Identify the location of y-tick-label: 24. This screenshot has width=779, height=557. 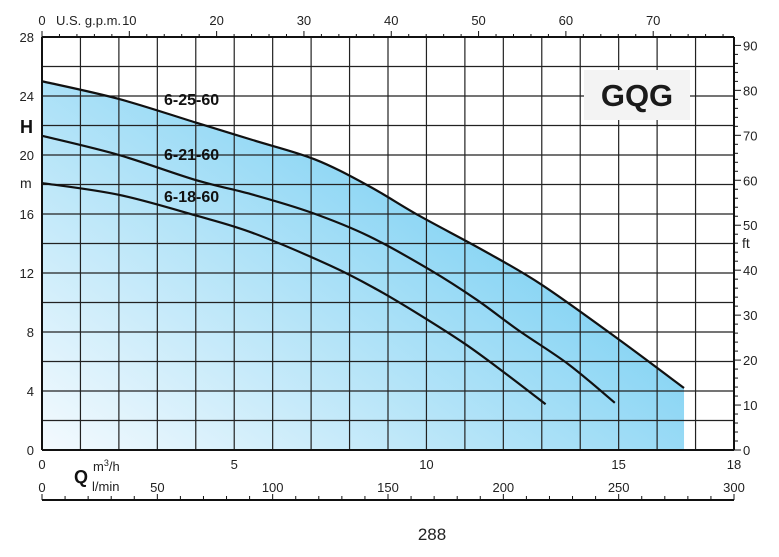
(27, 96).